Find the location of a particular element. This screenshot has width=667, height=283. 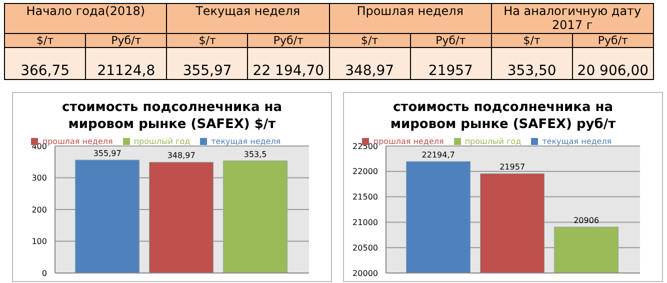

text: 366,75 is located at coordinates (45, 64).